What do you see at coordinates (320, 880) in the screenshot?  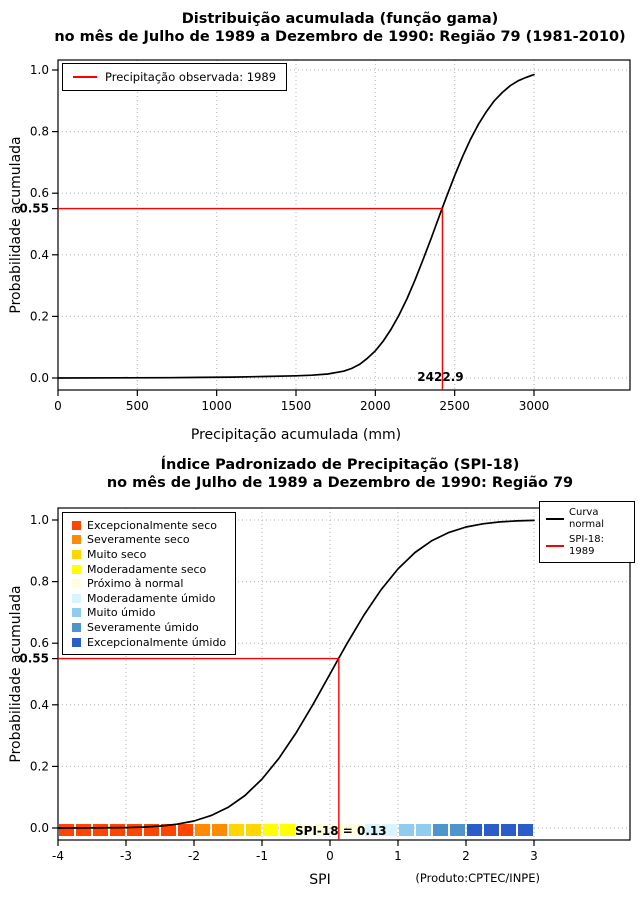 I see `bottom-chart-xlabel: SPI` at bounding box center [320, 880].